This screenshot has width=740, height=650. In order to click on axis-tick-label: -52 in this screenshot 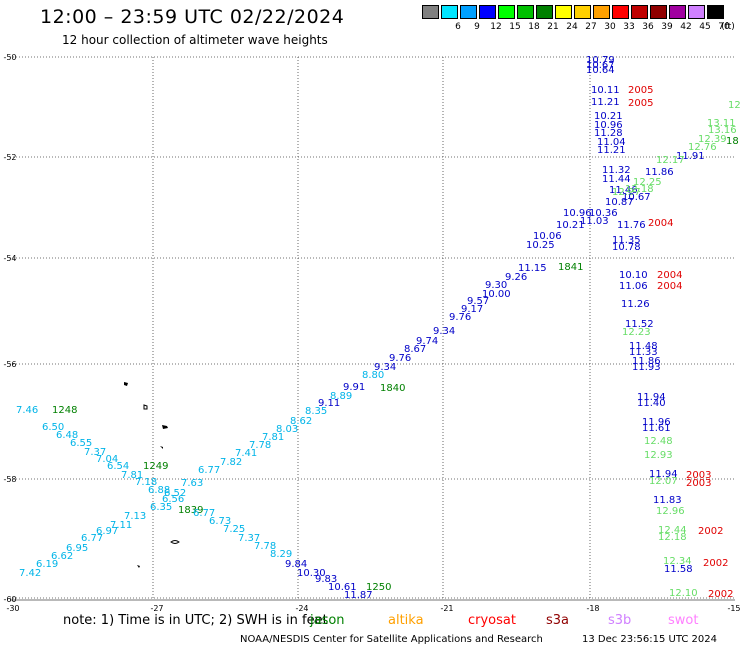, I will do `click(9, 157)`.